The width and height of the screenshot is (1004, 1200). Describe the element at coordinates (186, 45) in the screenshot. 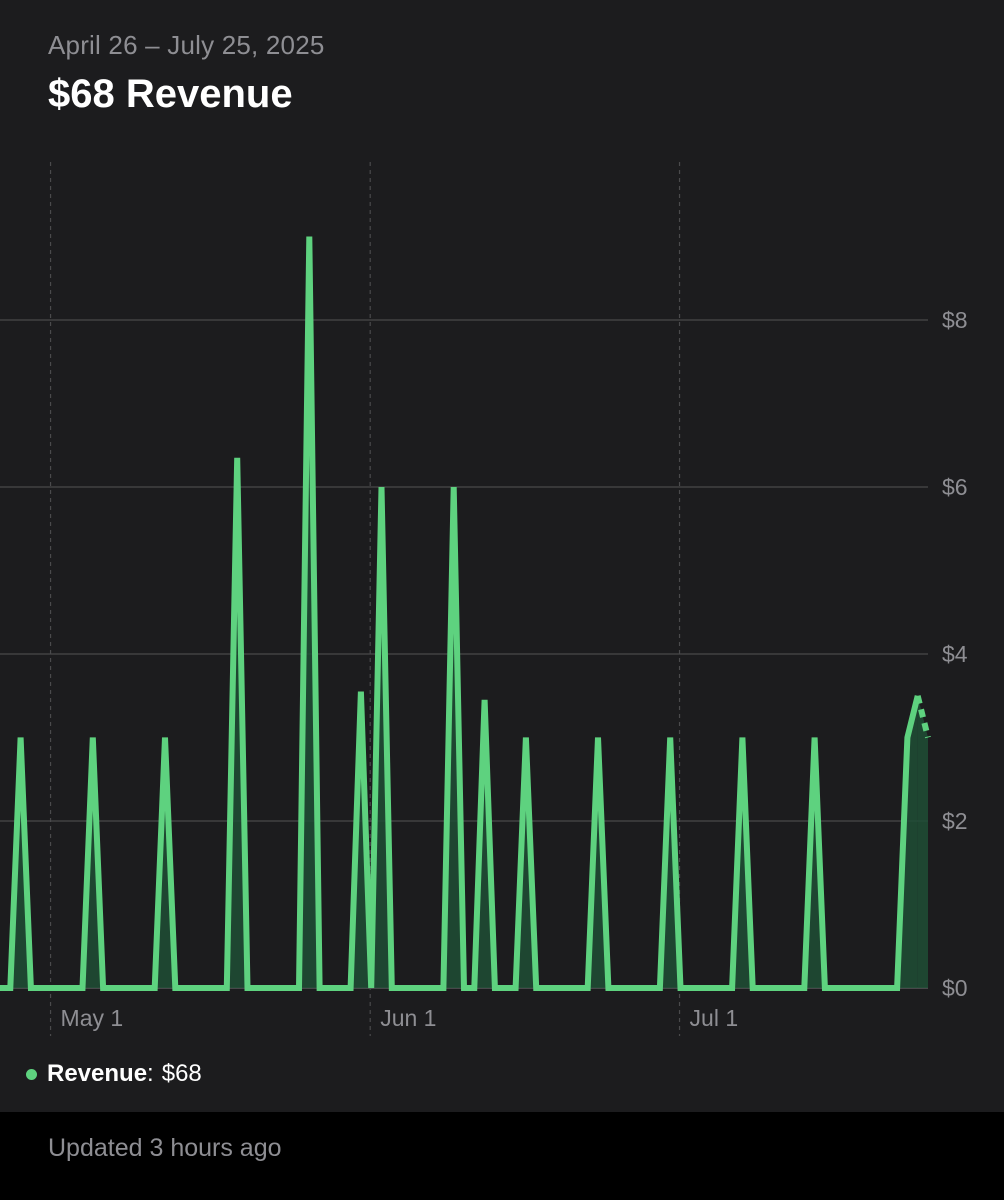

I see `date-range-label: April 26 – July 25, 2025` at that location.